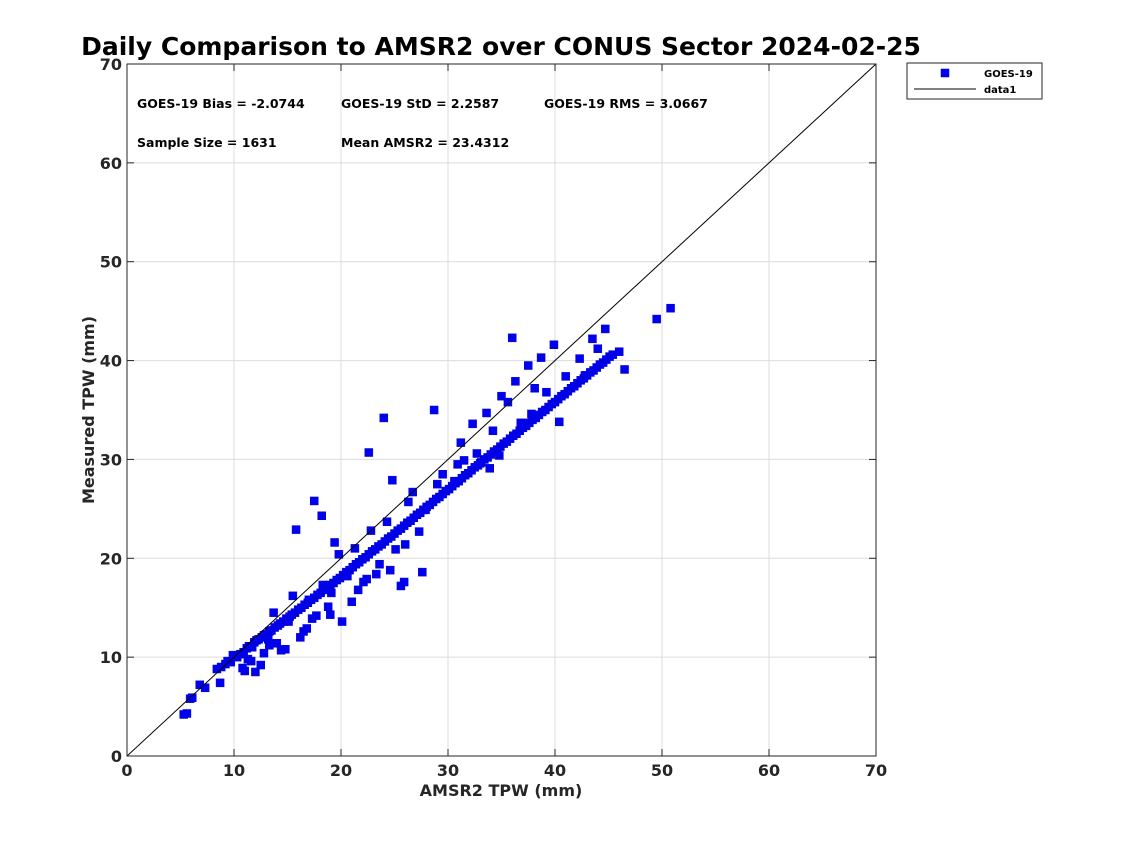 The image size is (1135, 851). What do you see at coordinates (126, 770) in the screenshot?
I see `x-tick-label: 0` at bounding box center [126, 770].